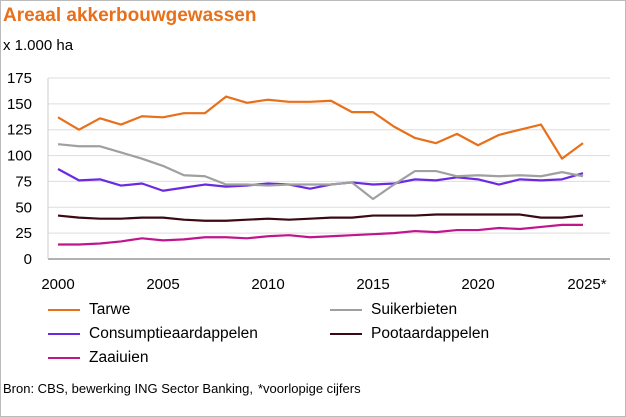 The image size is (626, 417). What do you see at coordinates (320, 127) in the screenshot?
I see `series-line-tarwe` at bounding box center [320, 127].